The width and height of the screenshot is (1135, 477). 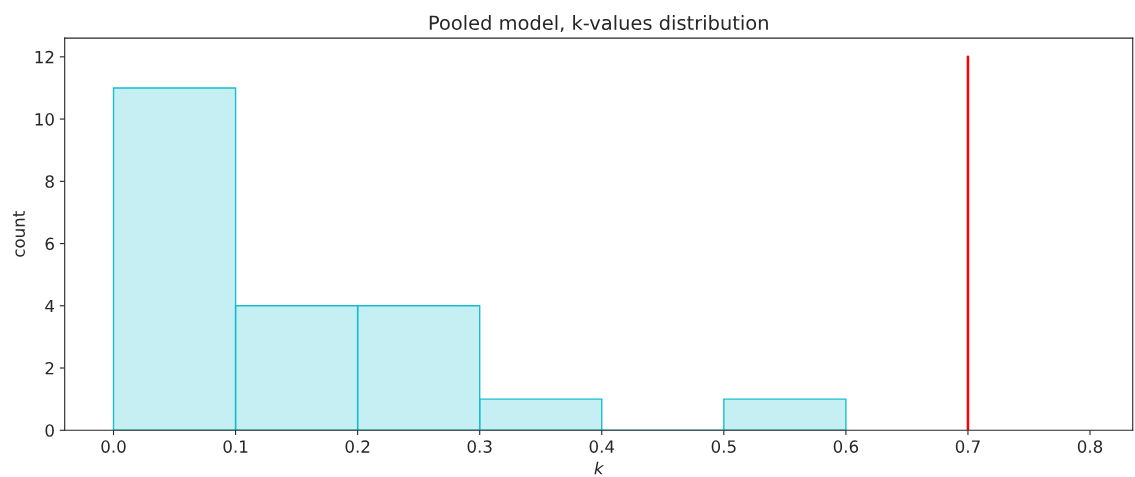 What do you see at coordinates (846, 446) in the screenshot?
I see `x-tick-label: 0.6` at bounding box center [846, 446].